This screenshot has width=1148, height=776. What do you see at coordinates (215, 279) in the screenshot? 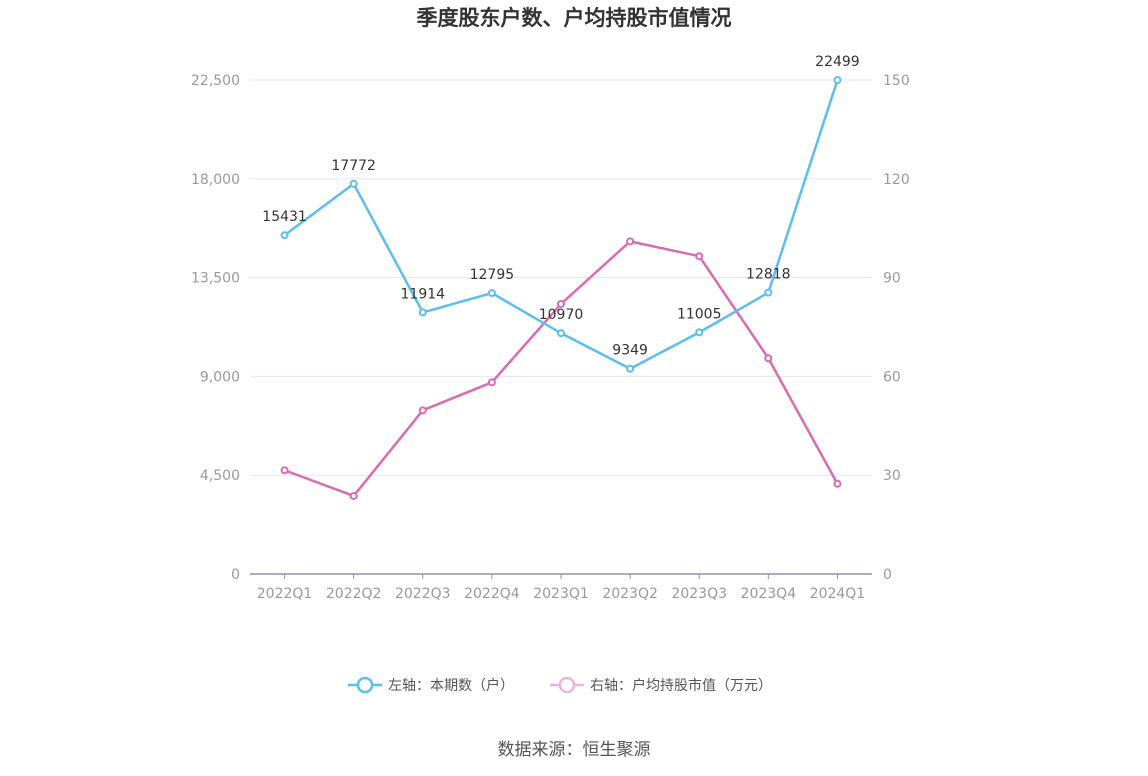
I see `y-left-tick-label: 13,500` at bounding box center [215, 279].